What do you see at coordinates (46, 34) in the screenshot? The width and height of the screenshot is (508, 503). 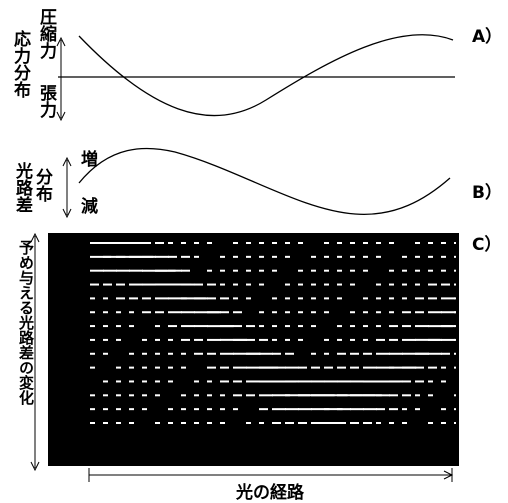 I see `compression-label: 圧縮力` at bounding box center [46, 34].